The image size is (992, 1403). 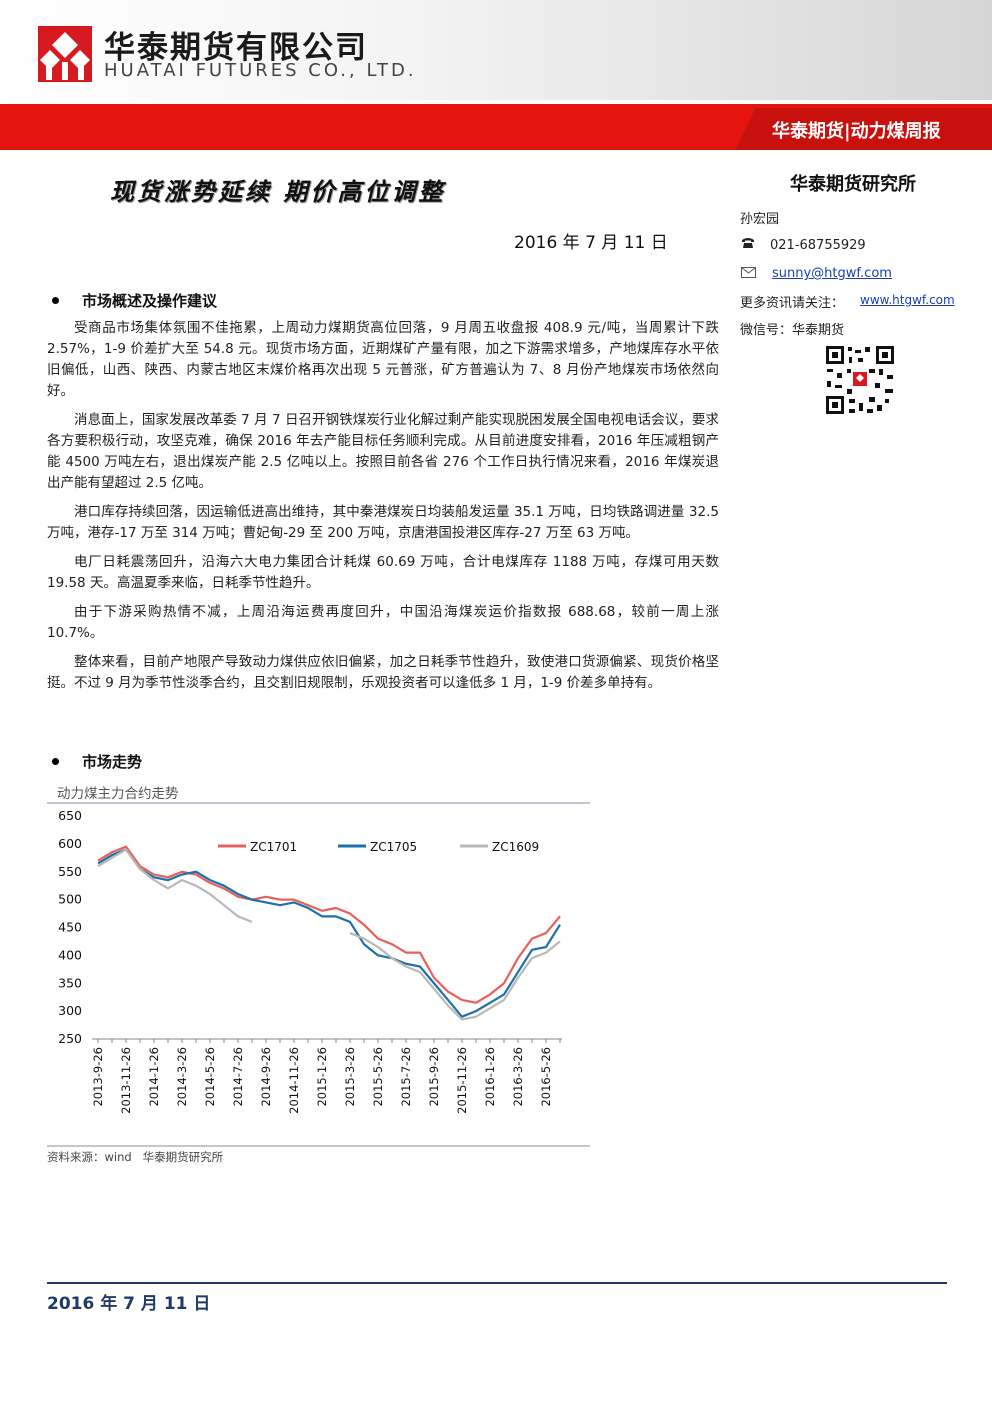 I want to click on logo, so click(x=65, y=54).